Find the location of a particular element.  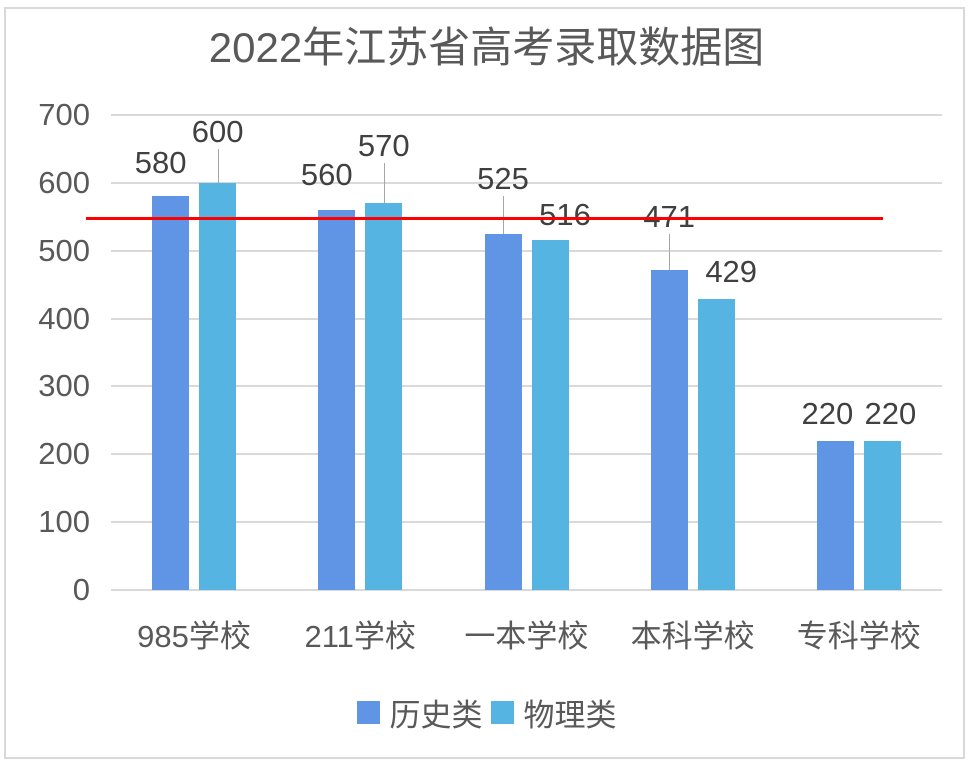

y-tick-label: 700 is located at coordinates (64, 114).